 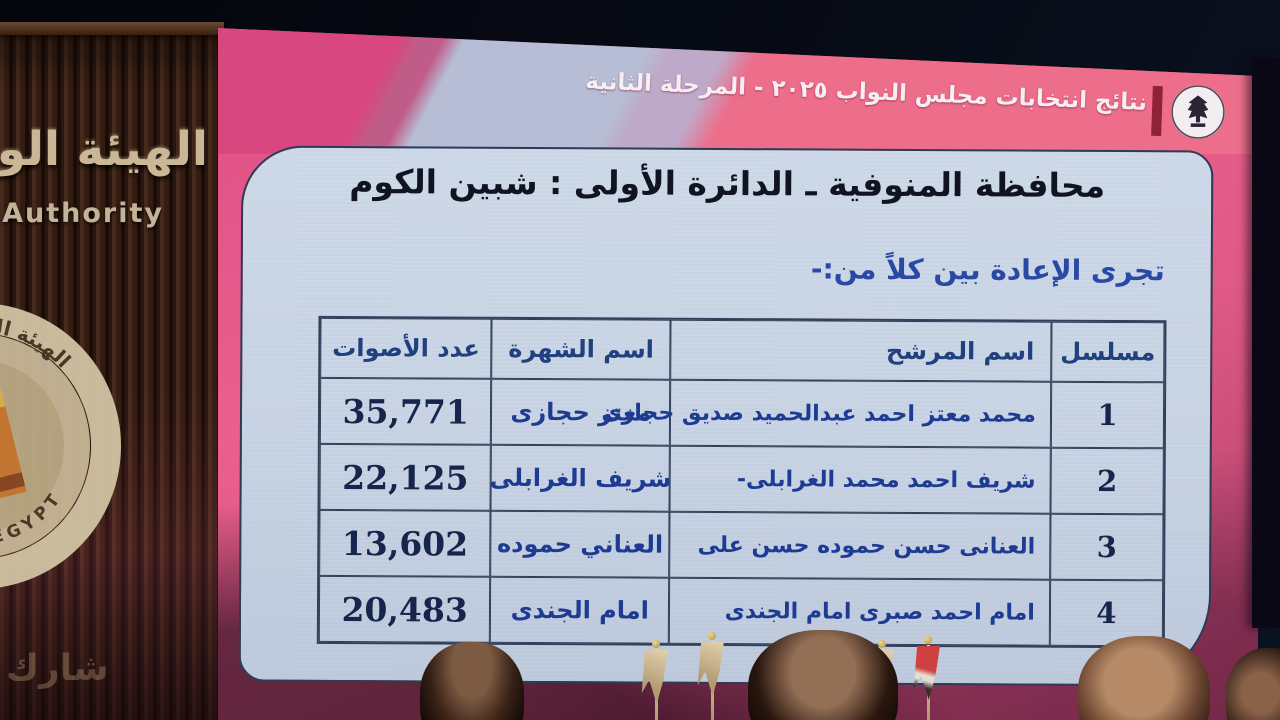 I want to click on table-row-2-candidate: شريف احمد محمد الغرابلى-, so click(x=860, y=479).